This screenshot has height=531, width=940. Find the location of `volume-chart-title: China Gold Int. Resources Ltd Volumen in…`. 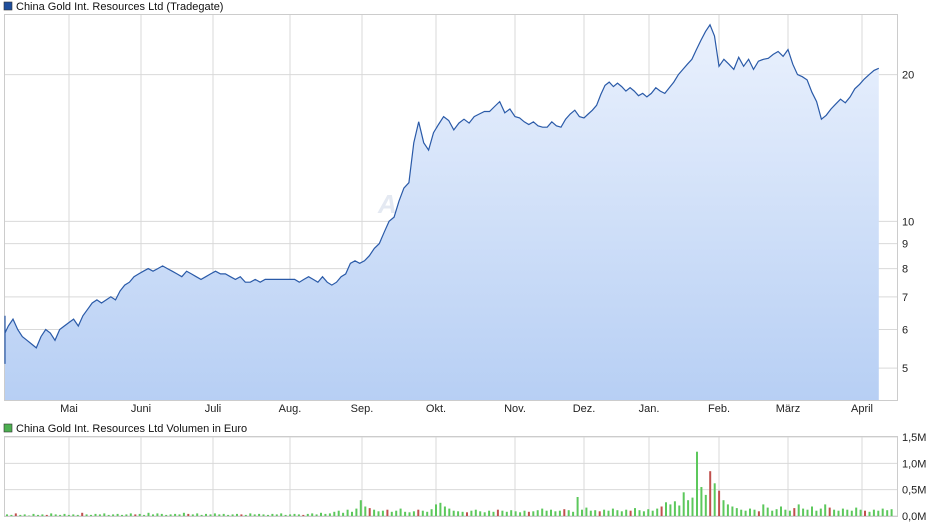

volume-chart-title: China Gold Int. Resources Ltd Volumen in… is located at coordinates (131, 429).